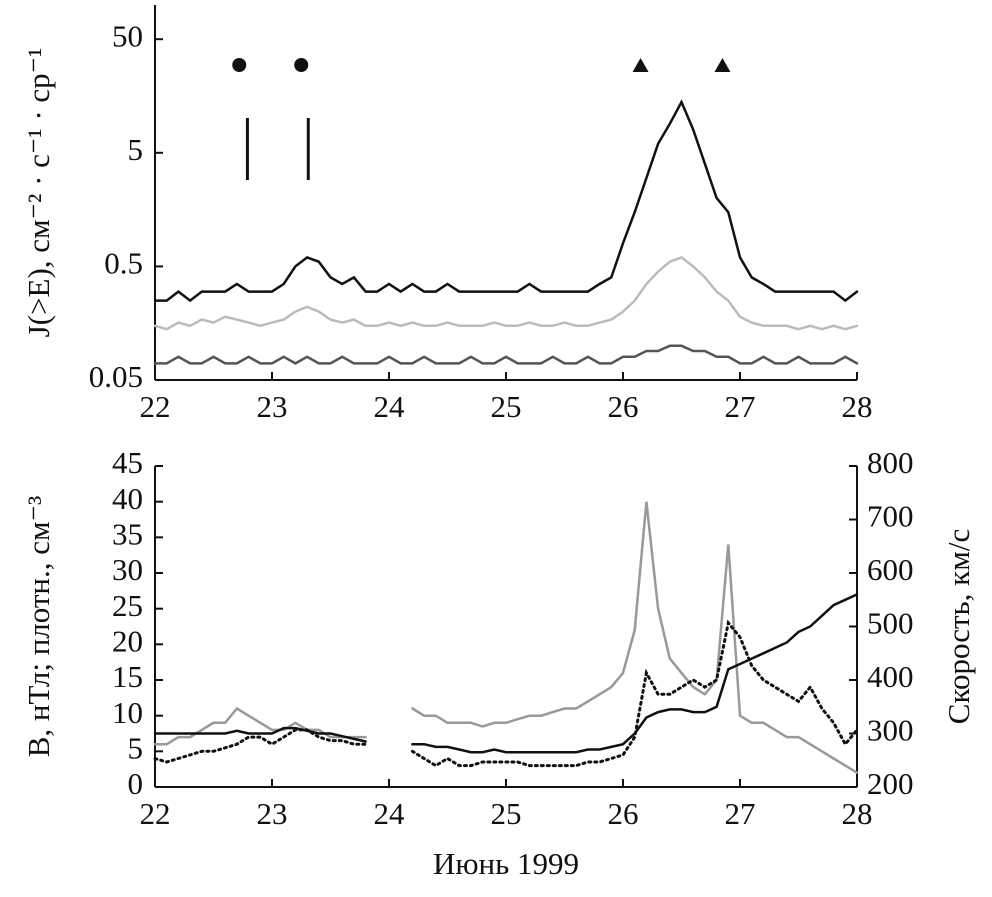 The height and width of the screenshot is (897, 992). I want to click on y-tick-label: 15, so click(127, 676).